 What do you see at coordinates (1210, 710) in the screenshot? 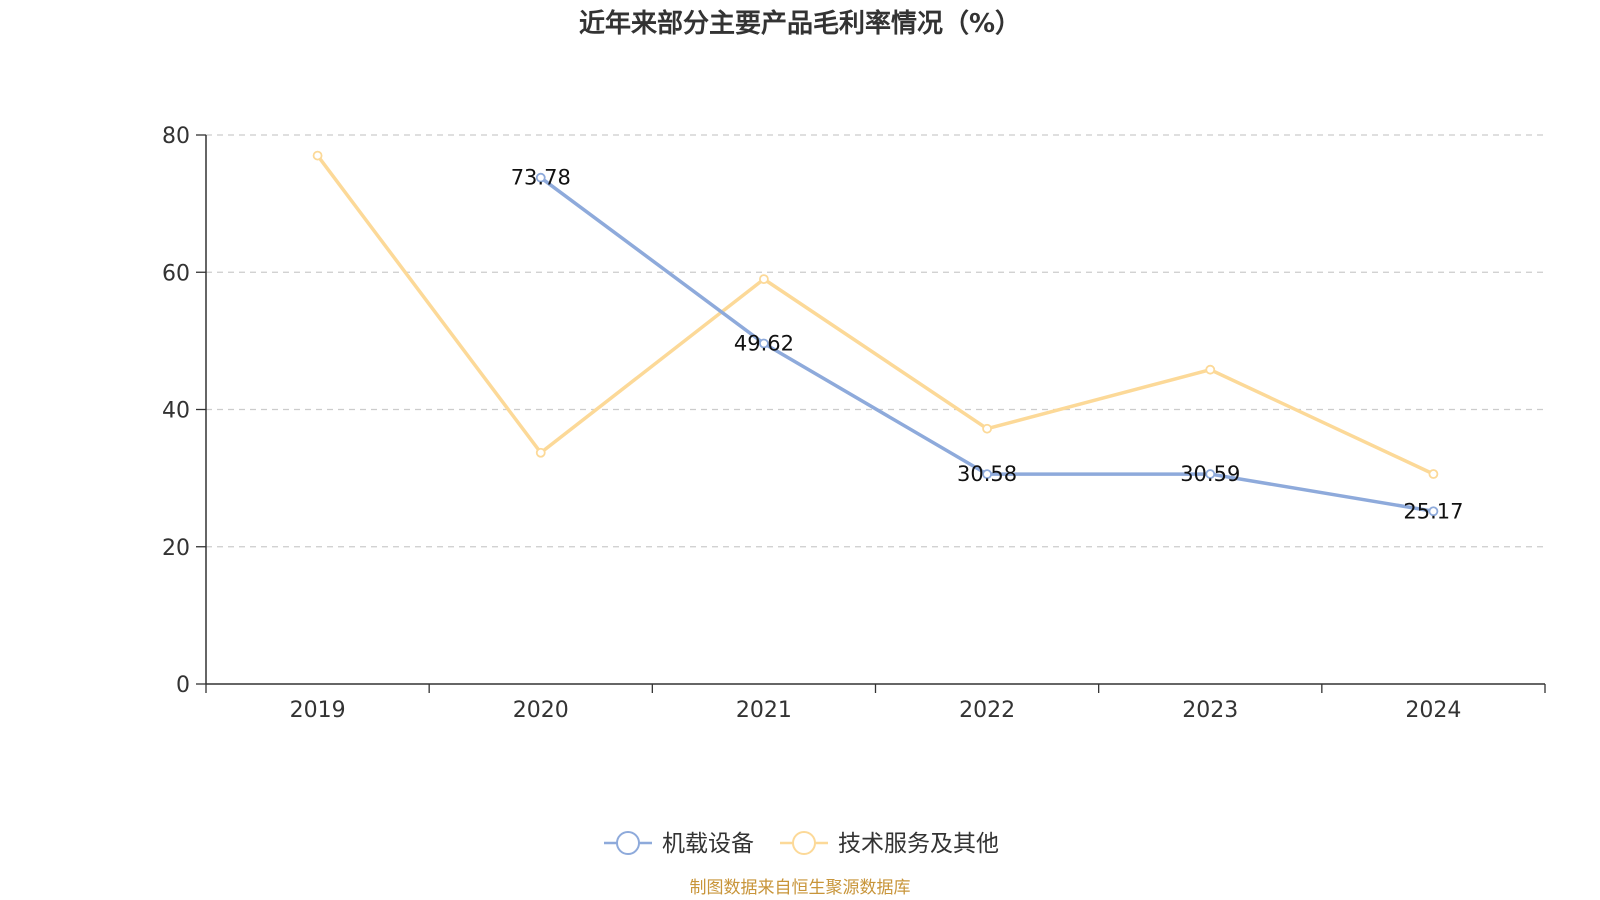
I see `x-tick-label: 2023` at bounding box center [1210, 710].